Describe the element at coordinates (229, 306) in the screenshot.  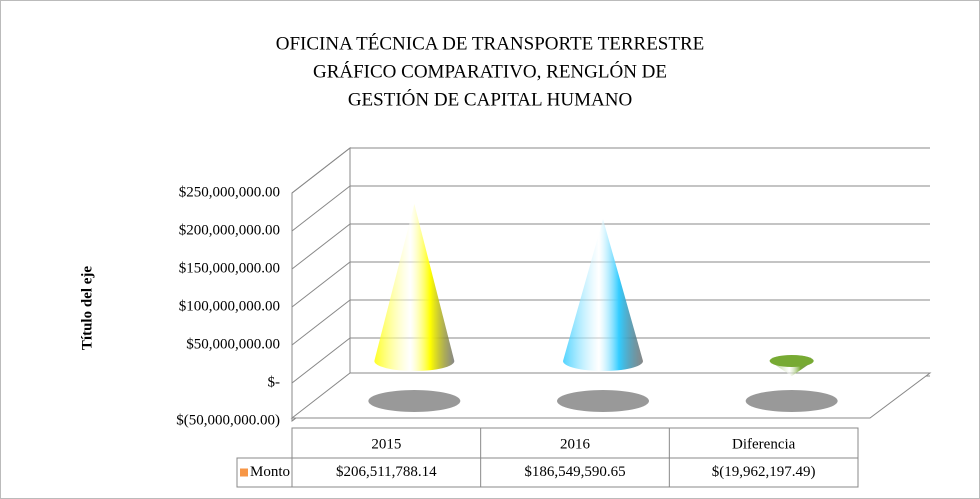
I see `y-tick-label: $100,000,000.00` at that location.